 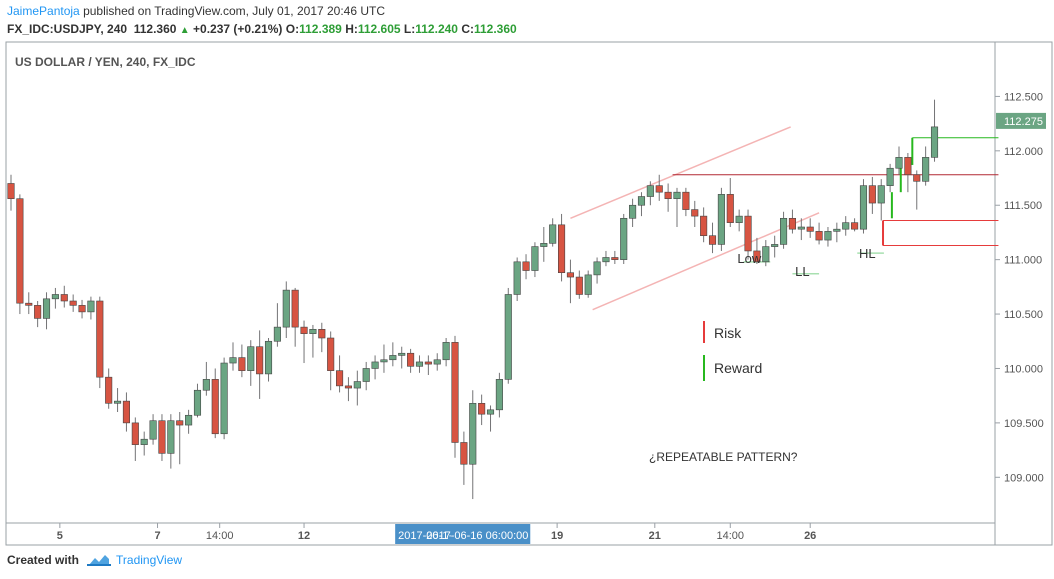 What do you see at coordinates (351, 29) in the screenshot?
I see `high-label: H:` at bounding box center [351, 29].